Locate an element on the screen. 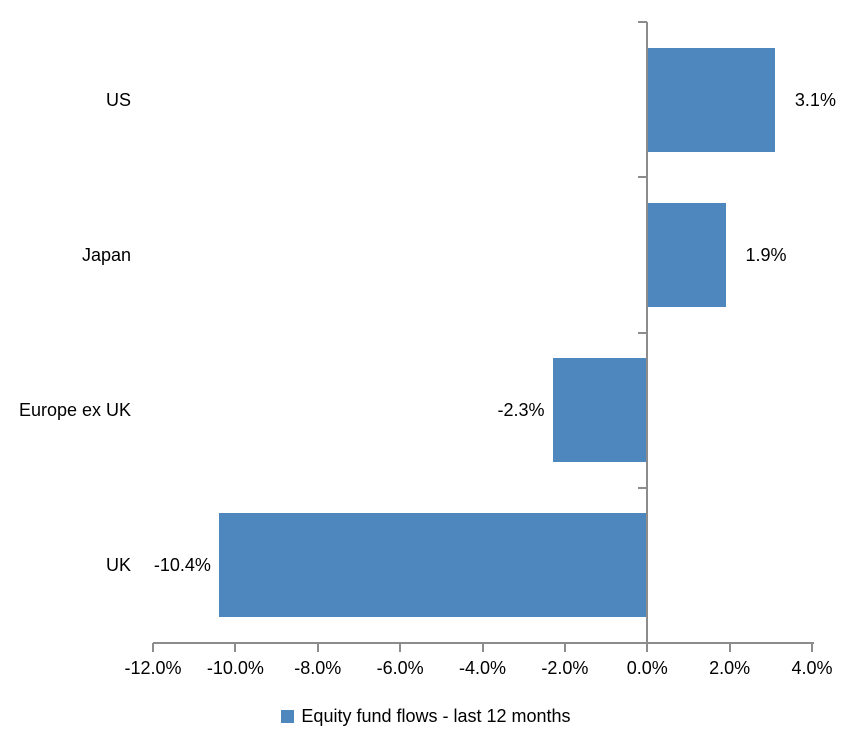 This screenshot has height=747, width=852. x-axis-tick-label: -2.0% is located at coordinates (565, 668).